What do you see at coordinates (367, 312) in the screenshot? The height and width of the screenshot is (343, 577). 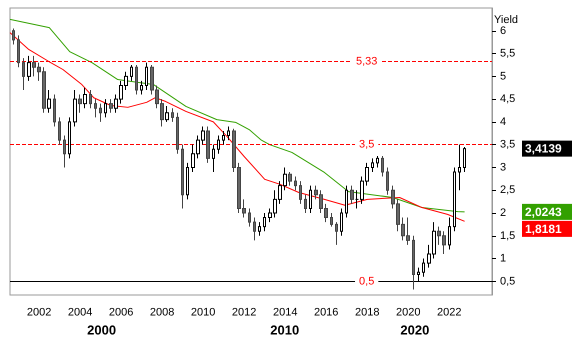 I see `x-tick-label: 2018` at bounding box center [367, 312].